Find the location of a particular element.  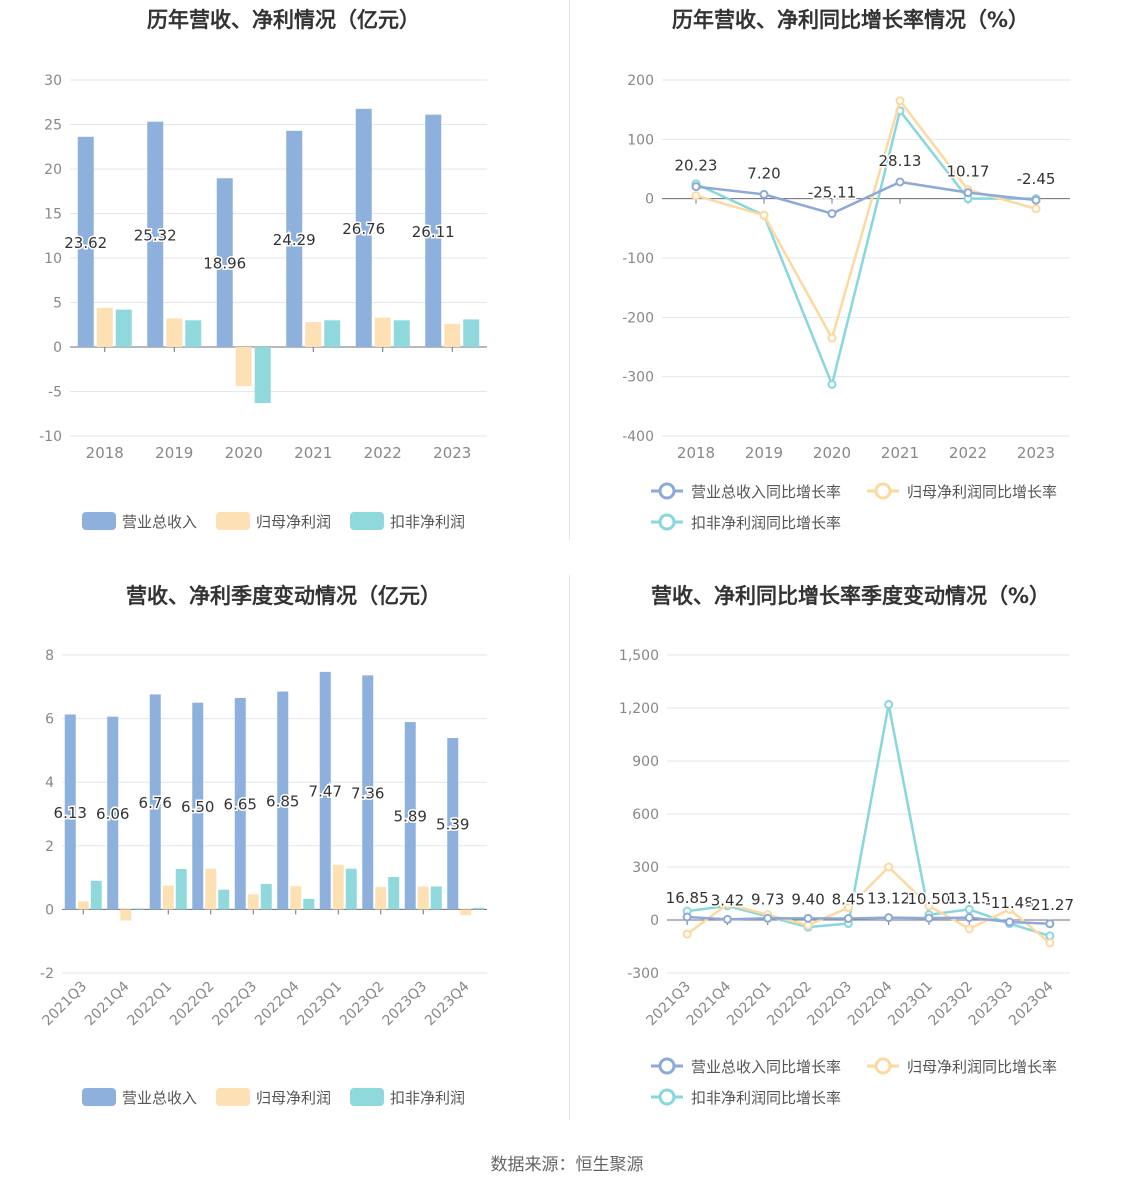

data-label: 6.06 is located at coordinates (112, 814).